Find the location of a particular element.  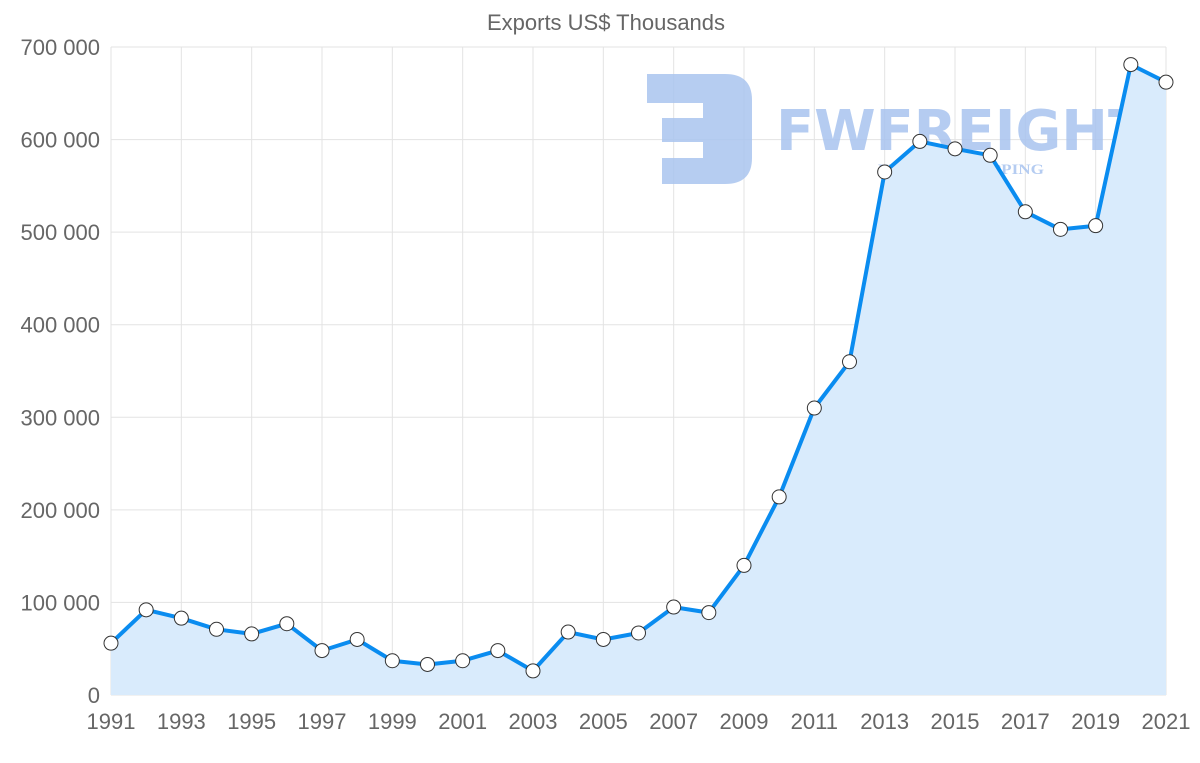

x-tick-label: 2019 is located at coordinates (1095, 721).